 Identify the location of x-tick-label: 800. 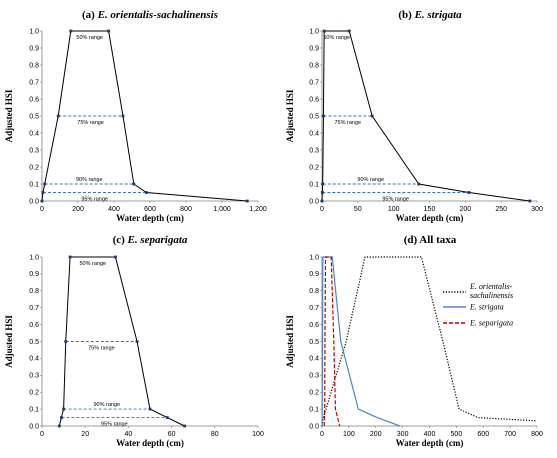
(537, 434).